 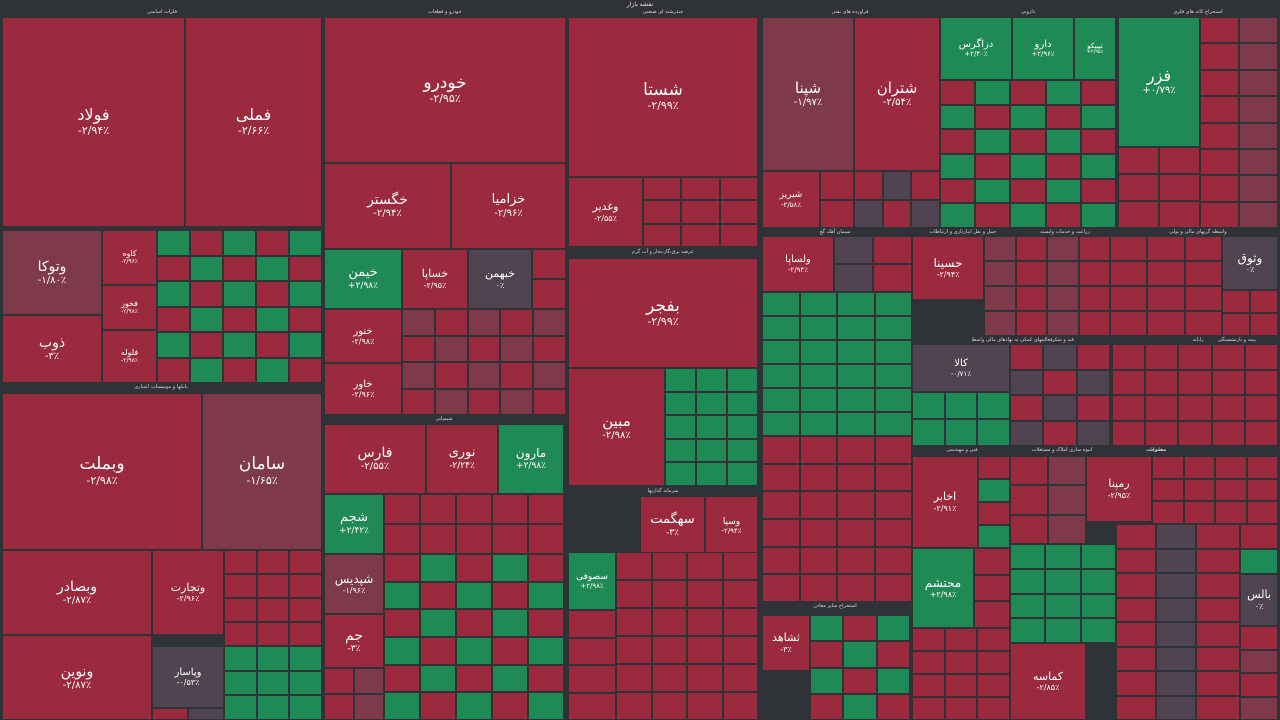 I want to click on tile-20: دزاگرس +۲/۴۰٪, so click(x=976, y=48).